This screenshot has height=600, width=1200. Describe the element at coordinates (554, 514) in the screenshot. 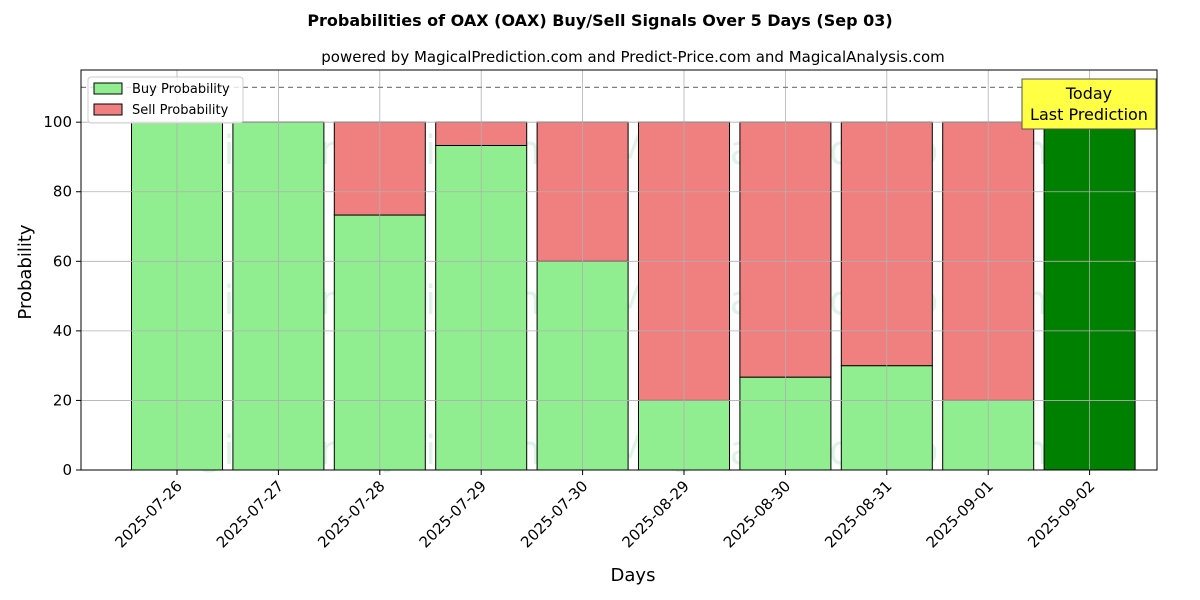

I see `x-tick-label-2025-07-30: 2025-07-30` at that location.